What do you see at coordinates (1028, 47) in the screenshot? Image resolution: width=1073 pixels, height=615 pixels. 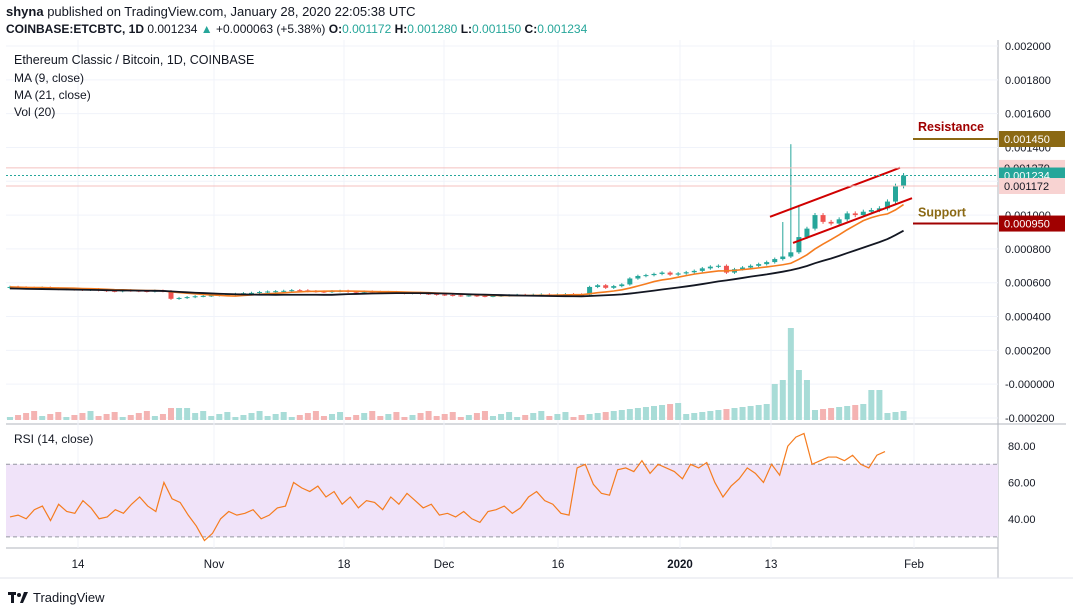 I see `price-tick-label: 0.002000` at bounding box center [1028, 47].